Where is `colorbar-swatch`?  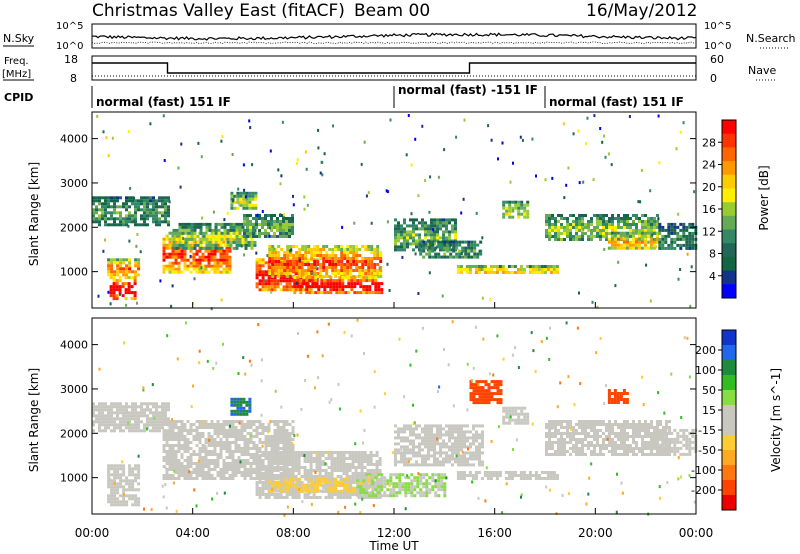 colorbar-swatch is located at coordinates (729, 195).